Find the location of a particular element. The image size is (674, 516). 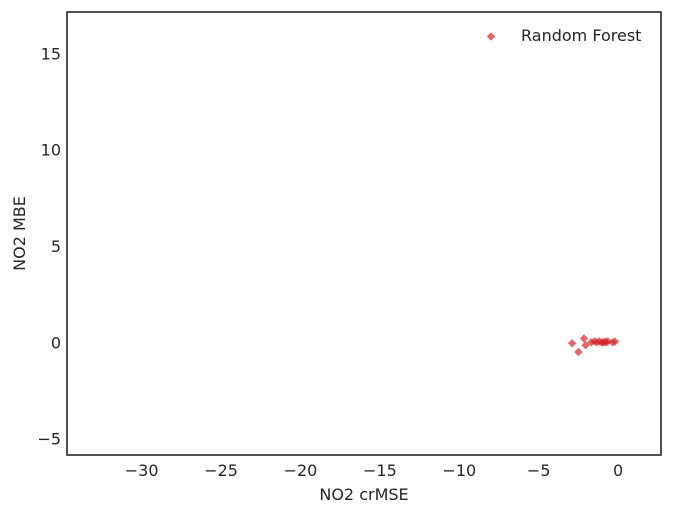

y-tick-label: 10 is located at coordinates (51, 150).